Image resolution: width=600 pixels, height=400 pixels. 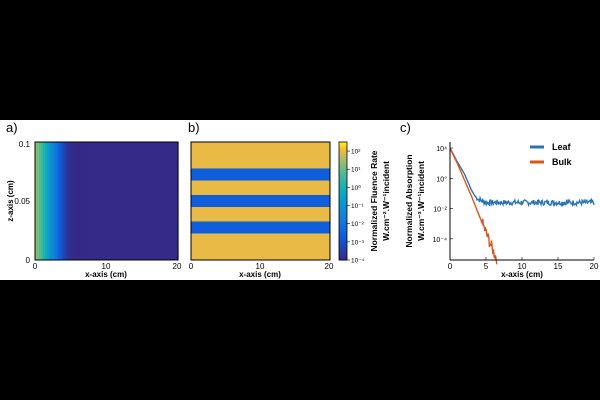 I want to click on panel-b-frame, so click(x=260, y=201).